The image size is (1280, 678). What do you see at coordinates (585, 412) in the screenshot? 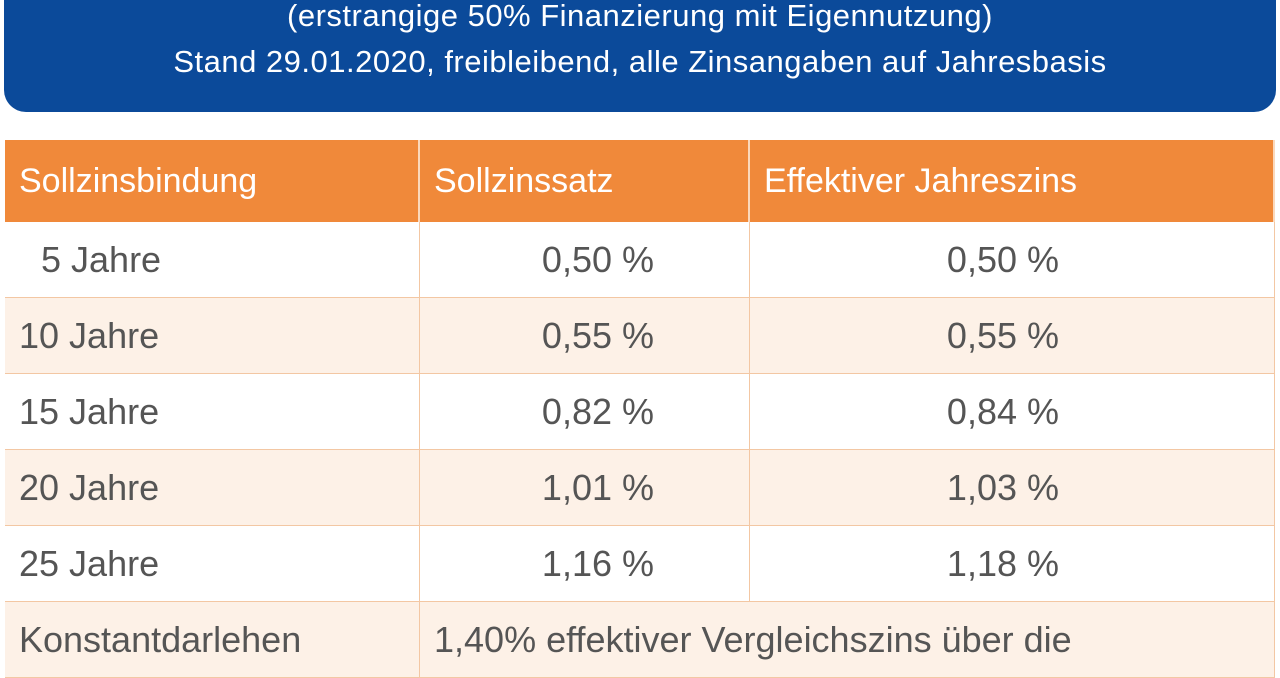
I see `table-cell: 0,82 %` at bounding box center [585, 412].